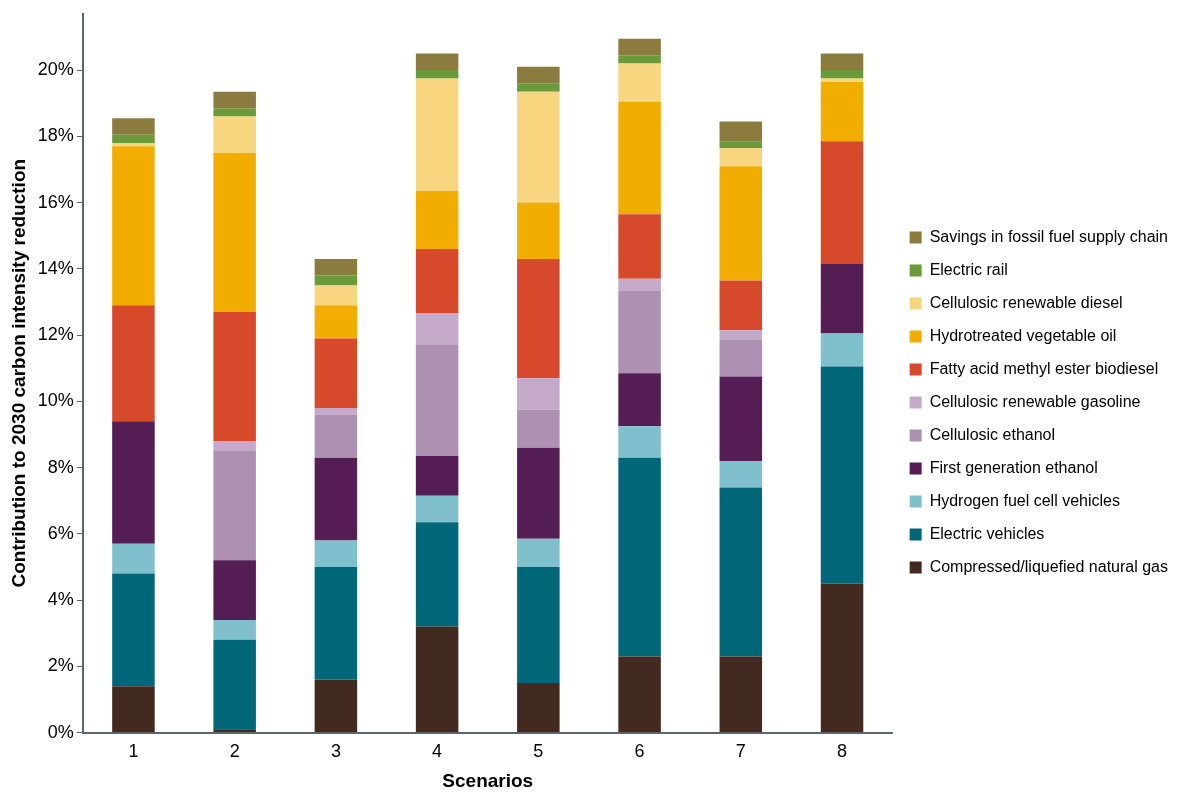 This screenshot has height=801, width=1188. I want to click on y-tick-label: 0%, so click(60, 731).